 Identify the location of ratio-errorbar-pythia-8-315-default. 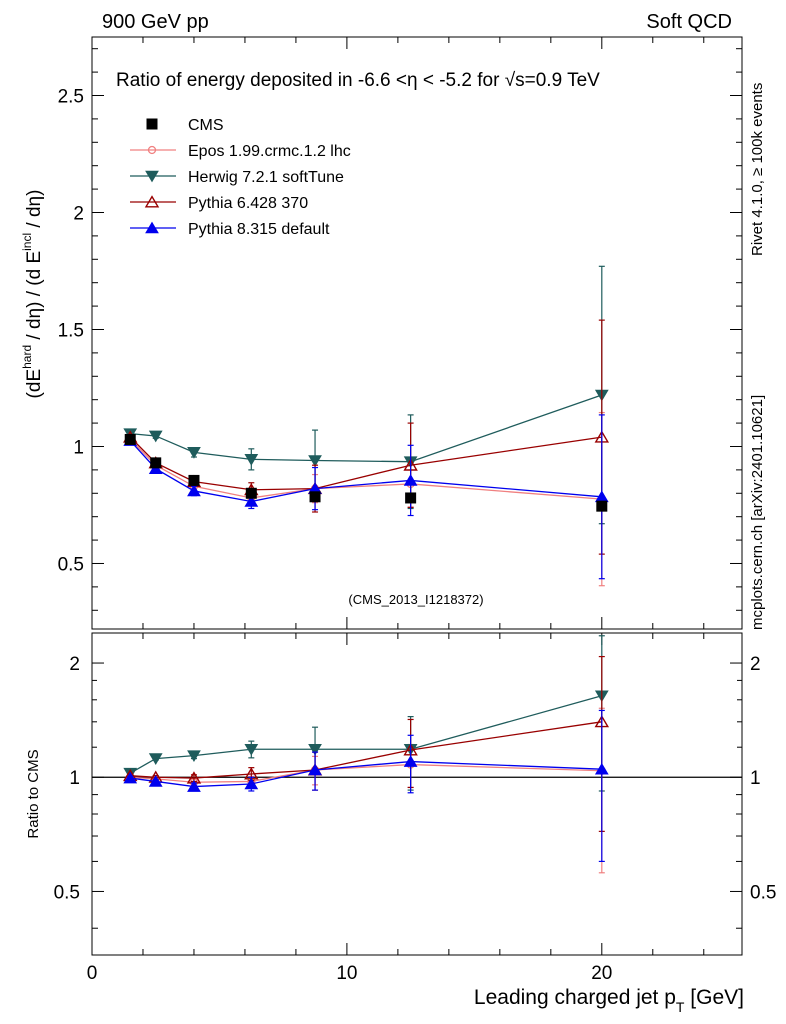
(601, 786).